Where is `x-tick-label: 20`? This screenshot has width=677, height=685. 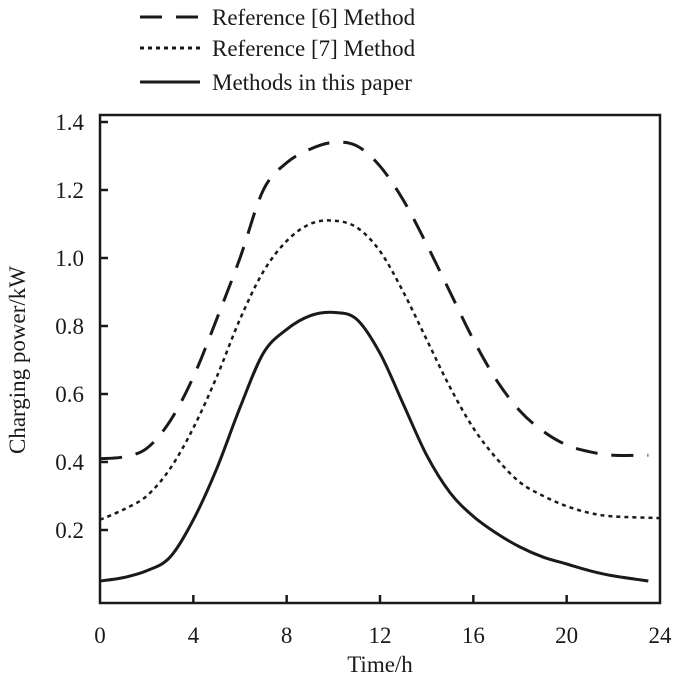 x-tick-label: 20 is located at coordinates (566, 635).